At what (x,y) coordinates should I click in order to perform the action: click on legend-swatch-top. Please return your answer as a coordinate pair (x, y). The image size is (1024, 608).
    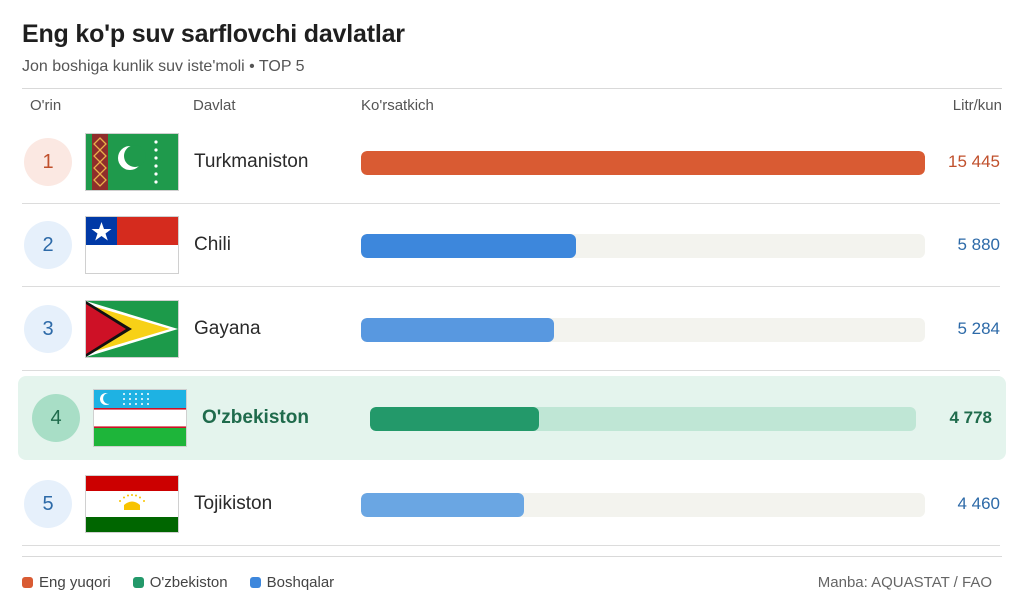
    Looking at the image, I should click on (27, 582).